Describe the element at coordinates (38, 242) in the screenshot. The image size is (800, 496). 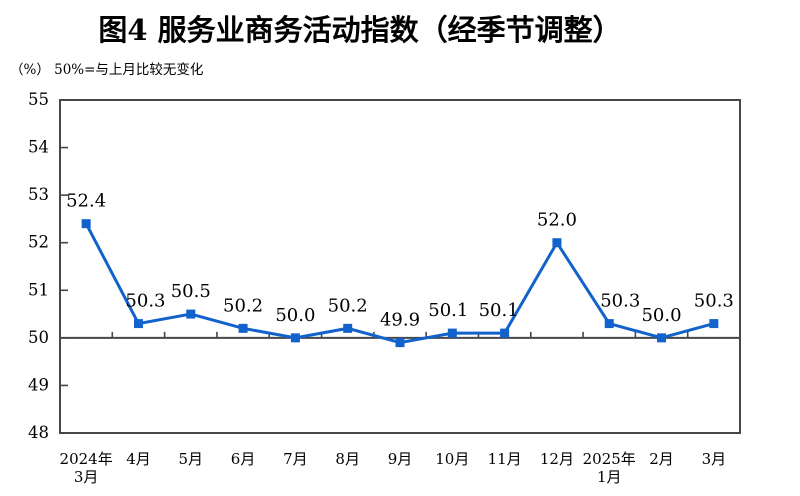
I see `y-axis-tick-label: 52` at that location.